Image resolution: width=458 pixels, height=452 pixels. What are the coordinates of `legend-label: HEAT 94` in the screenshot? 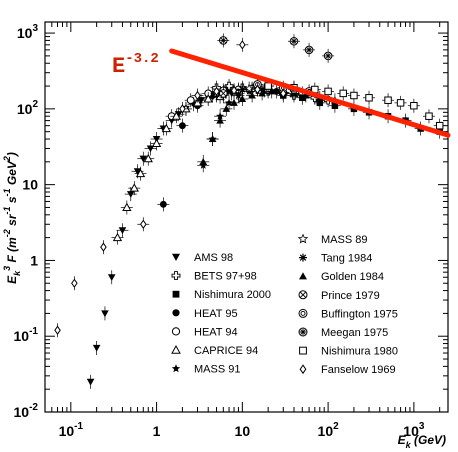 It's located at (216, 332).